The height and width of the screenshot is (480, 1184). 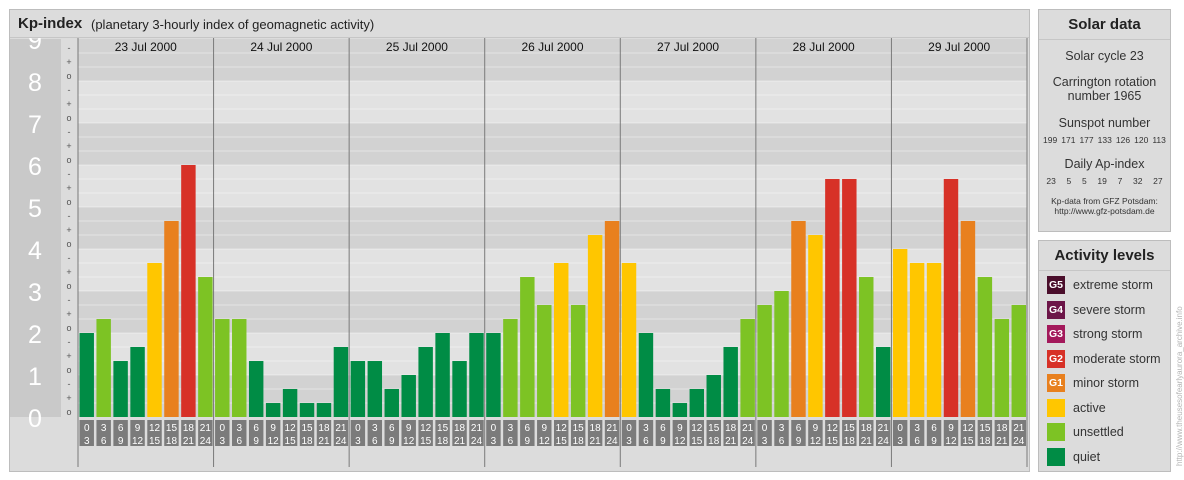 What do you see at coordinates (460, 428) in the screenshot?
I see `hour-start-label: 18` at bounding box center [460, 428].